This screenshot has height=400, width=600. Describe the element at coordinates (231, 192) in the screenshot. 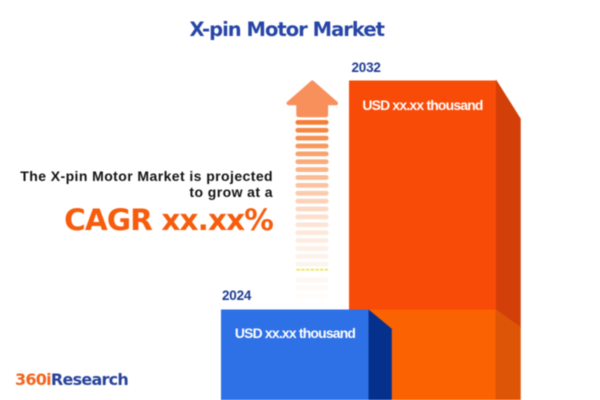

I see `projection-line-2: to grow at a` at that location.